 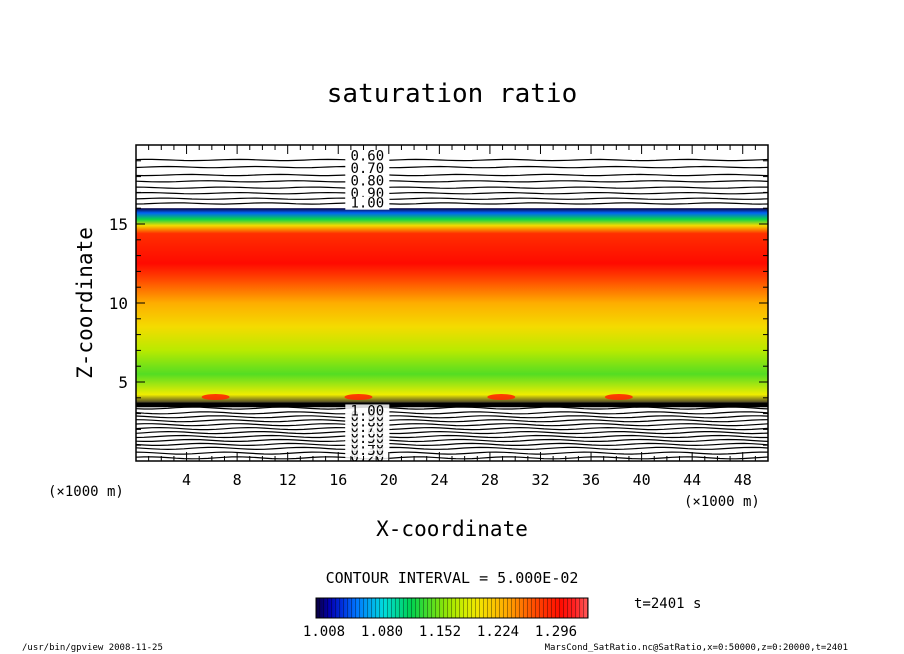 What do you see at coordinates (692, 480) in the screenshot?
I see `x-tick-label: 44` at bounding box center [692, 480].